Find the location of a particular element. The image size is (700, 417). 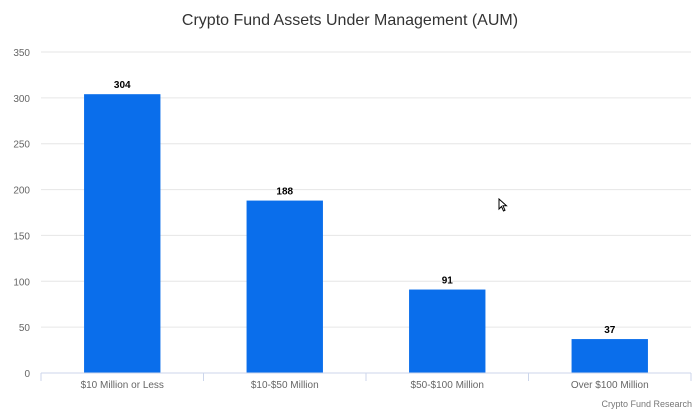

data-label: 37 is located at coordinates (610, 330).